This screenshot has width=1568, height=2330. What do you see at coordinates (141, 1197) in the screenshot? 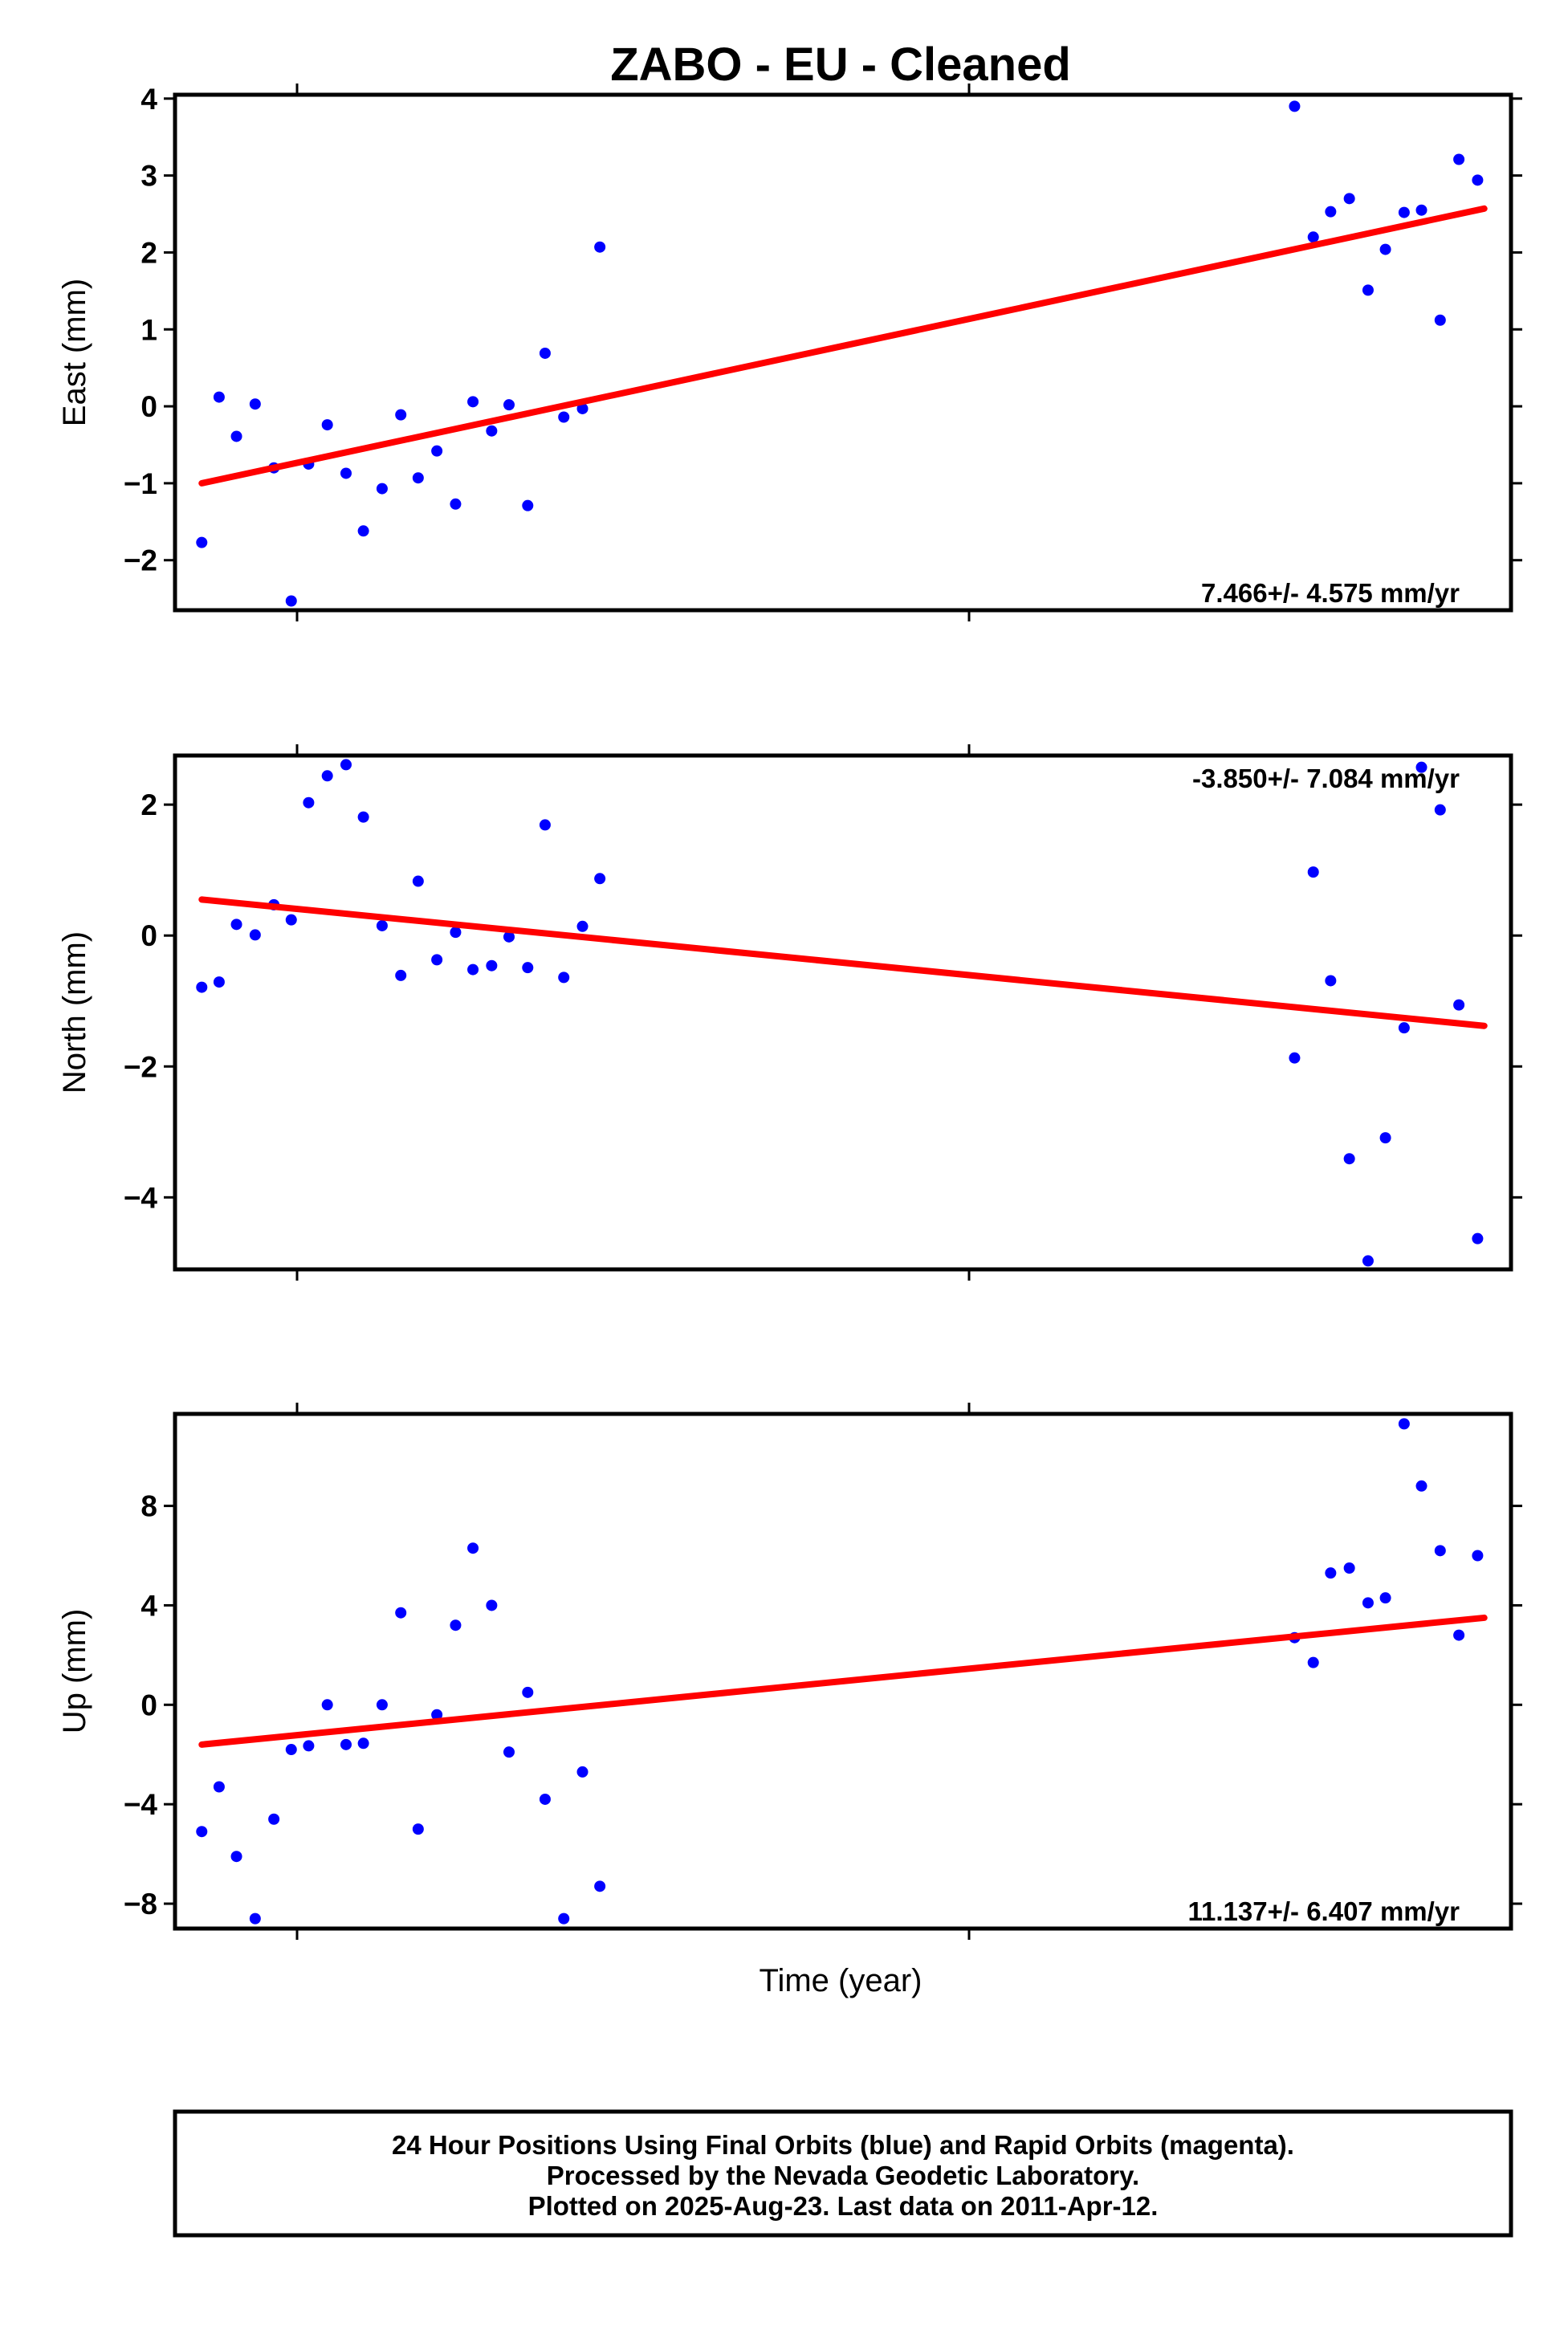
I see `north-ytick-label: −4` at bounding box center [141, 1197].